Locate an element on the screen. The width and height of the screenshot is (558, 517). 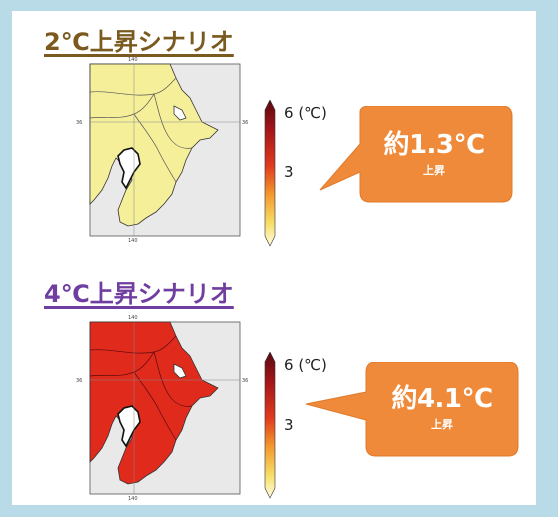
map-4c-scenario: 140 140 36 36 is located at coordinates (162, 408).